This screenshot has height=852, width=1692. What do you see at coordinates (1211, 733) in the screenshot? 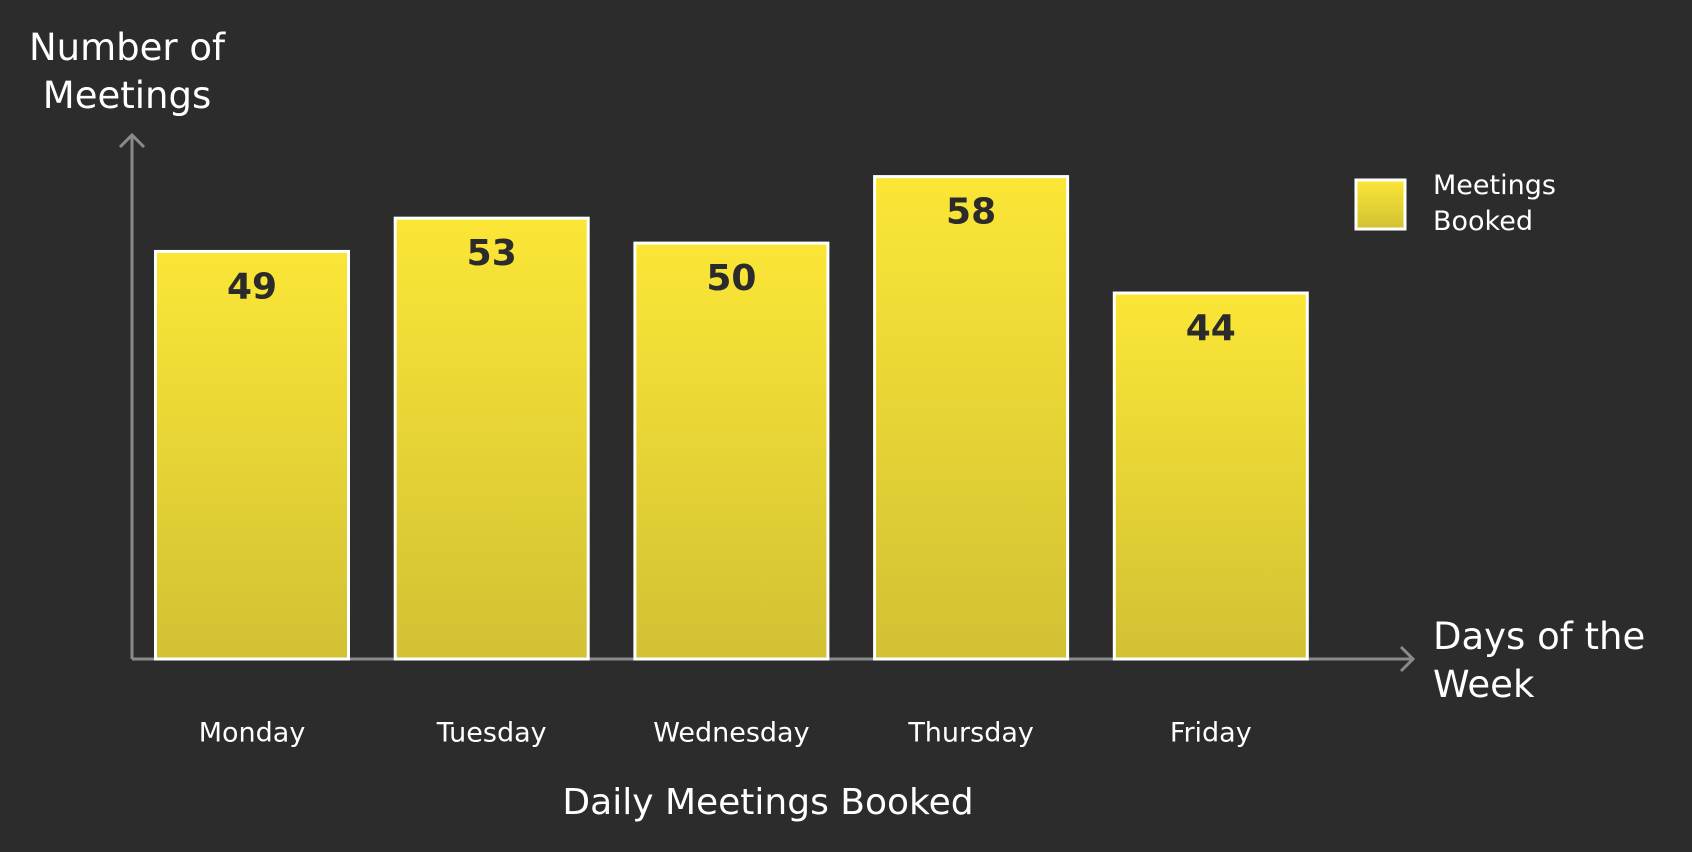
I see `x-tick-label: Friday` at bounding box center [1211, 733].